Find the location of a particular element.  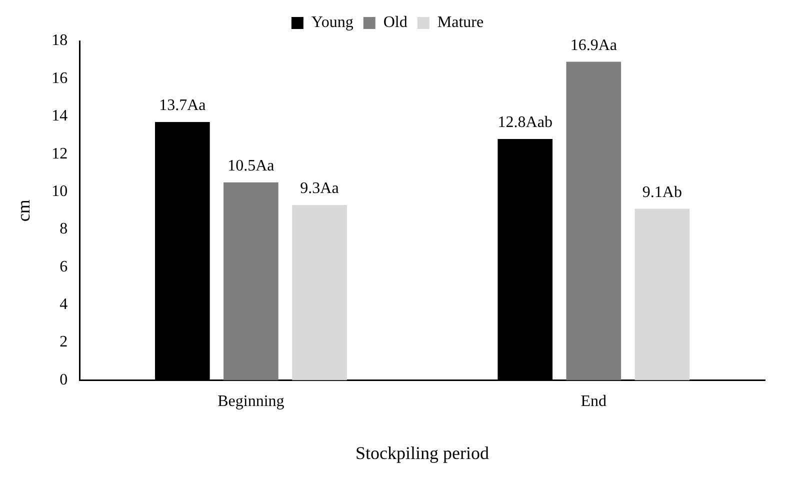

x-axis-title: Stockpiling period is located at coordinates (423, 452).